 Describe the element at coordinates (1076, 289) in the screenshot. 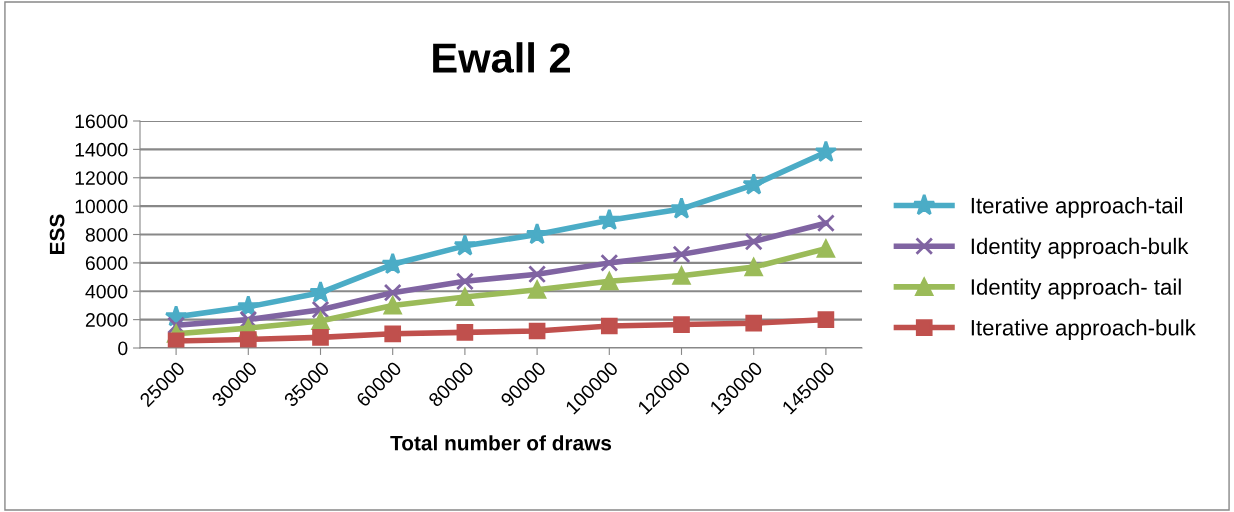

I see `legend-label: Identity approach- tail` at that location.